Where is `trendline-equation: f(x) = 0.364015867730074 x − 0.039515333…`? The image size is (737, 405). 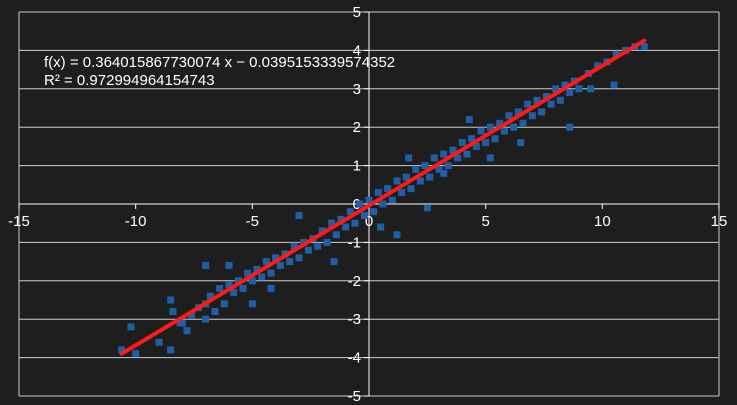 trendline-equation: f(x) = 0.364015867730074 x − 0.039515333… is located at coordinates (219, 62).